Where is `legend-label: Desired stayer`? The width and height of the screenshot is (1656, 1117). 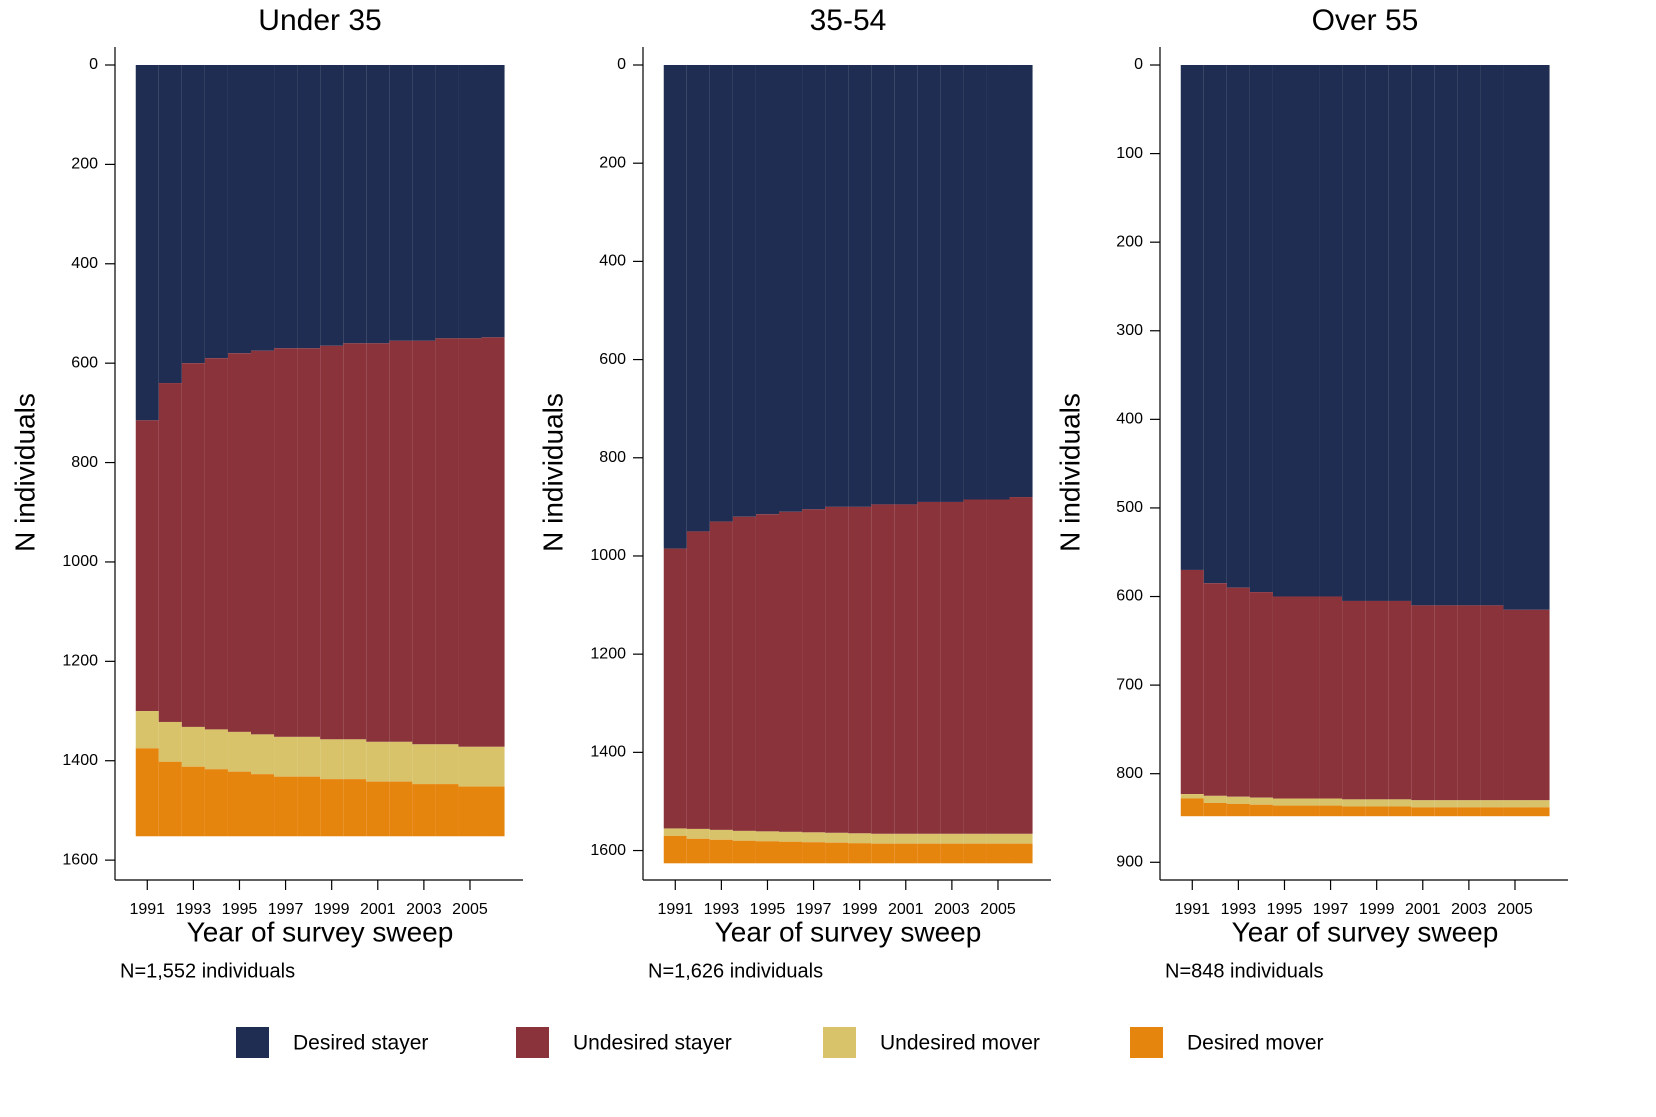
legend-label: Desired stayer is located at coordinates (360, 1043).